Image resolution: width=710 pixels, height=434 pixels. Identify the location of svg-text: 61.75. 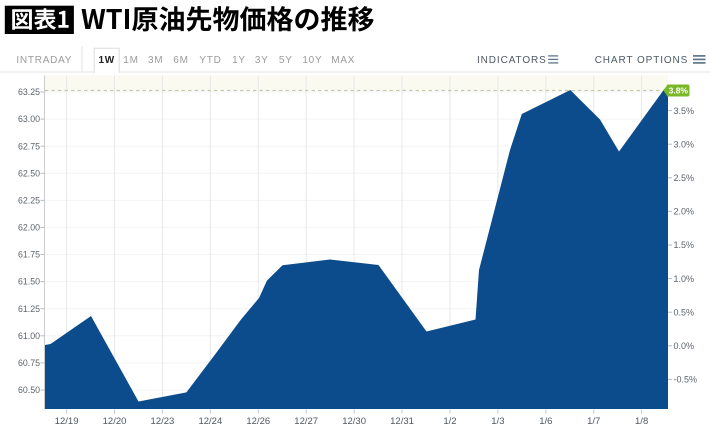
(29, 255).